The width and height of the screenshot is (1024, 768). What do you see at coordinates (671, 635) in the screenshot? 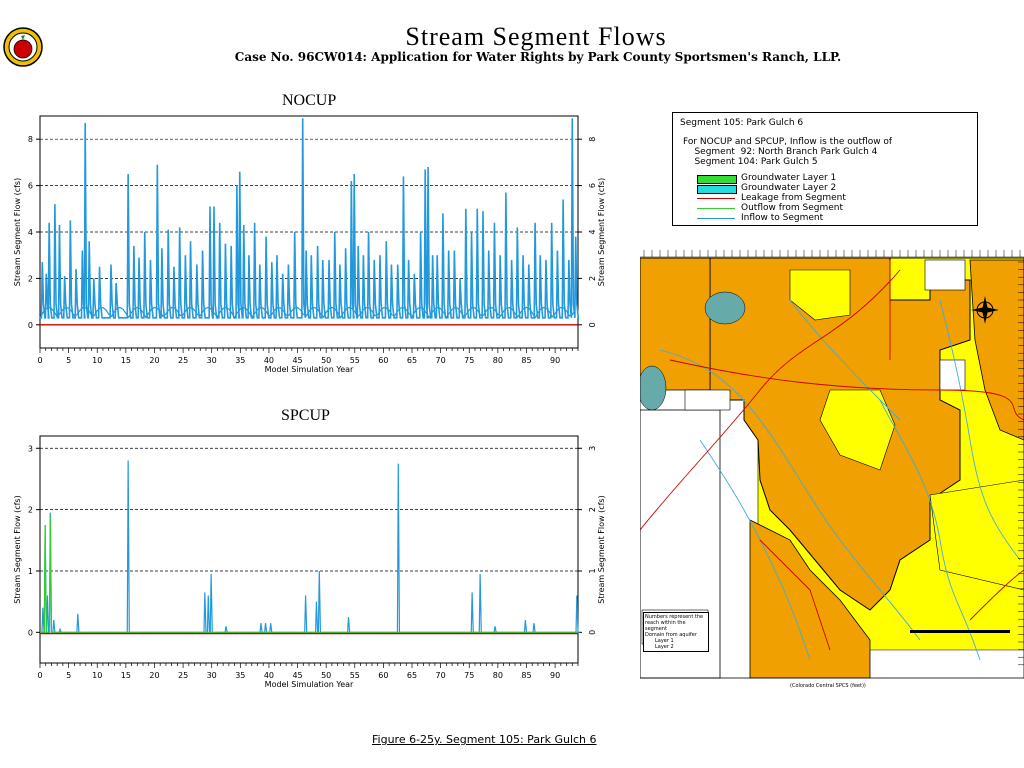
I see `map-legend-line: Domain from aquifer` at bounding box center [671, 635].